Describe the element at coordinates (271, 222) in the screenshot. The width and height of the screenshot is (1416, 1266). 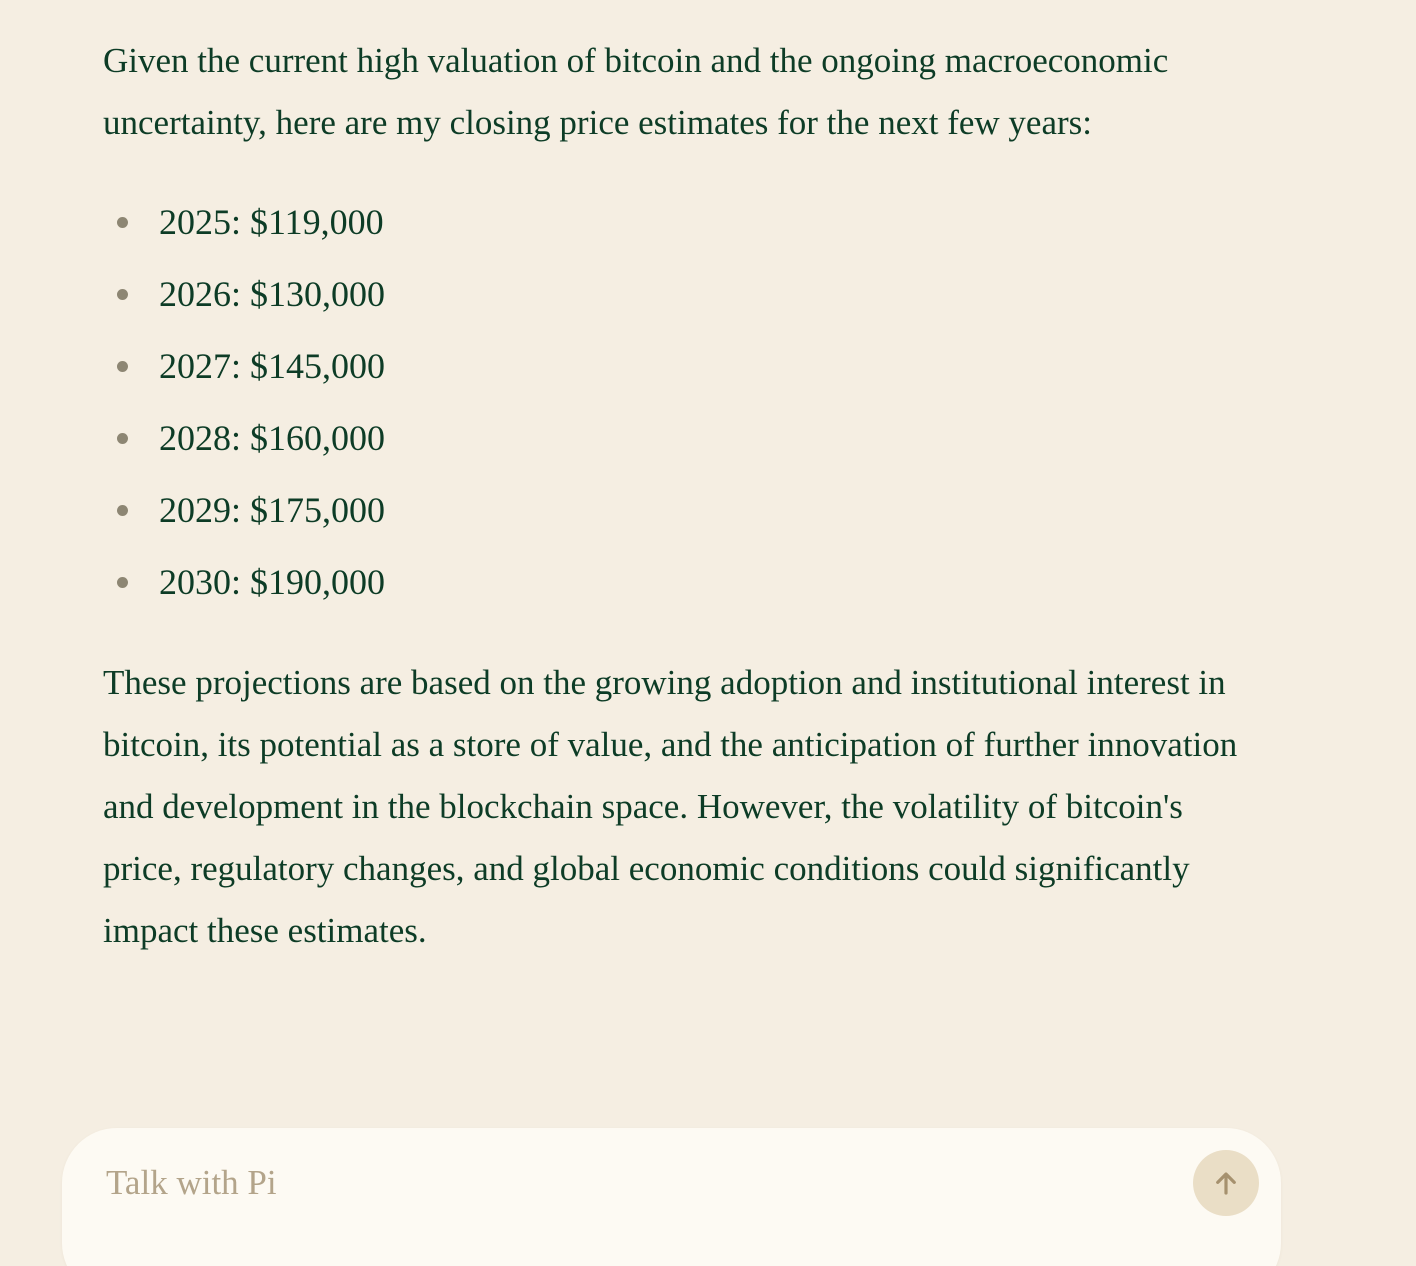
I see `estimate-text: 2025: $119,000` at that location.